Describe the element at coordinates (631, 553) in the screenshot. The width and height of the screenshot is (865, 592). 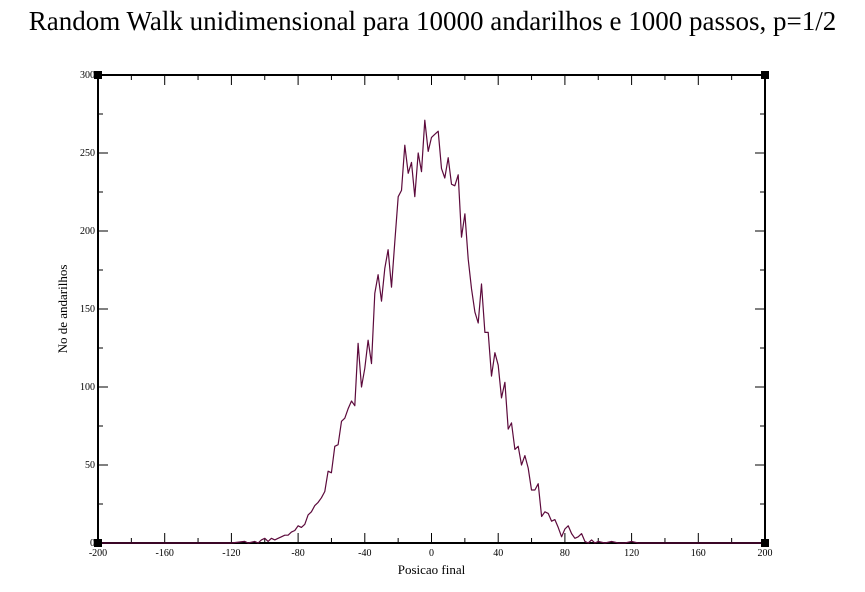
I see `x-tick-label: 120` at that location.